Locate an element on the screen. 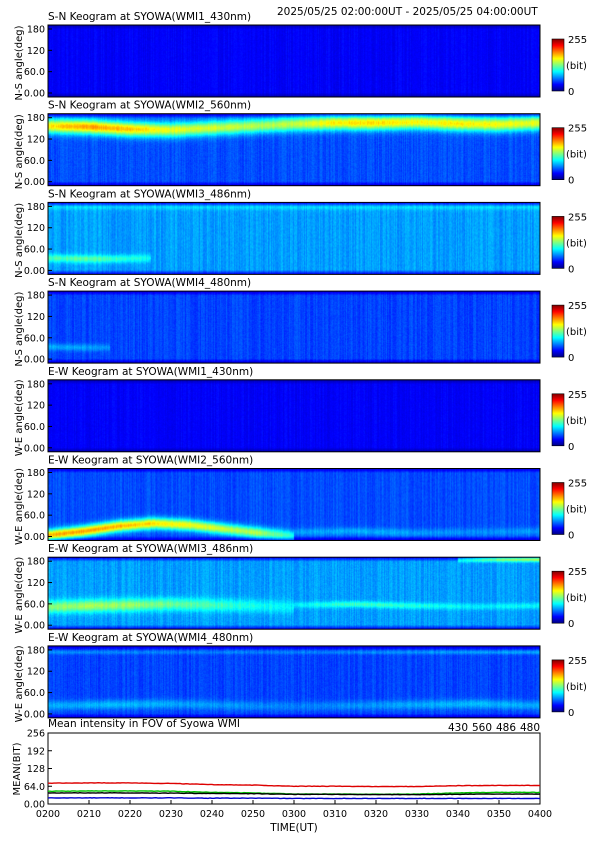  mean-legend: 430 560 486 480 is located at coordinates (494, 728).